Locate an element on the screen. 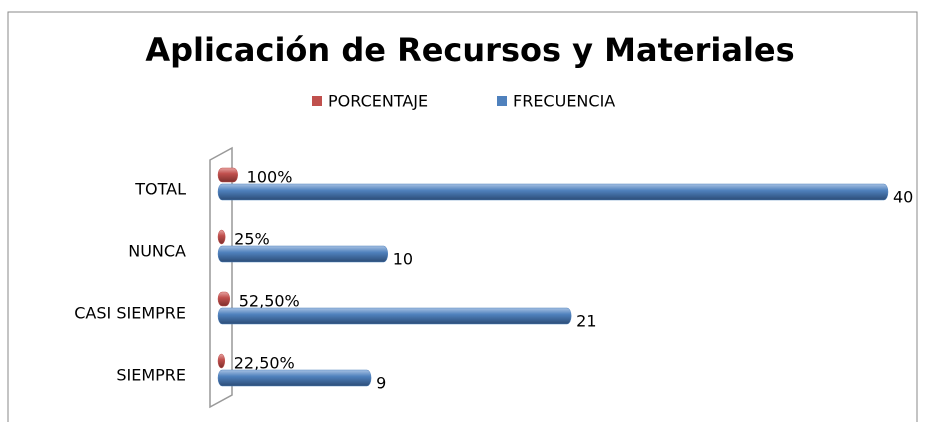  legend-label: PORCENTAJE is located at coordinates (378, 101).